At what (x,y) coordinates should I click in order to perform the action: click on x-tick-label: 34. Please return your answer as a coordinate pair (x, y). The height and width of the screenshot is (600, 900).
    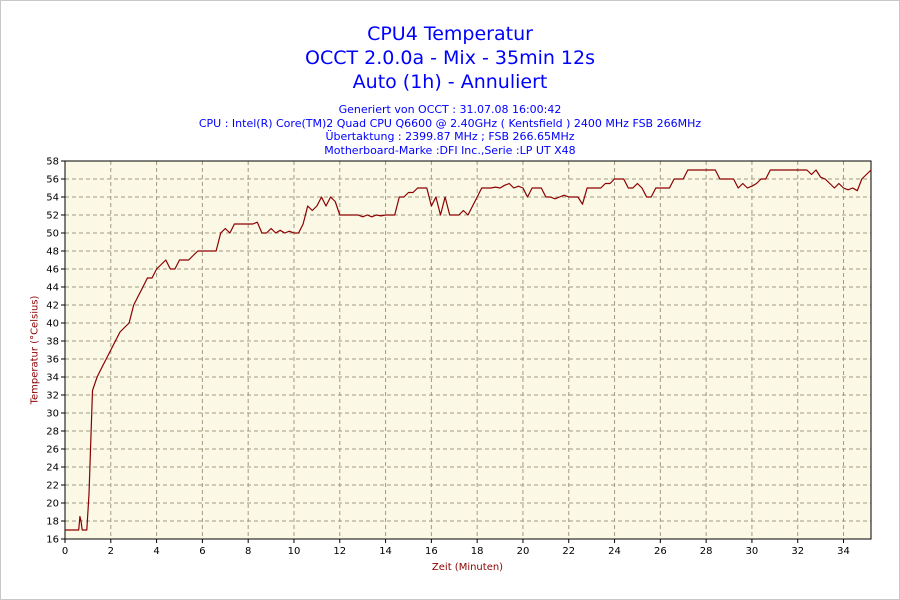
    Looking at the image, I should click on (843, 551).